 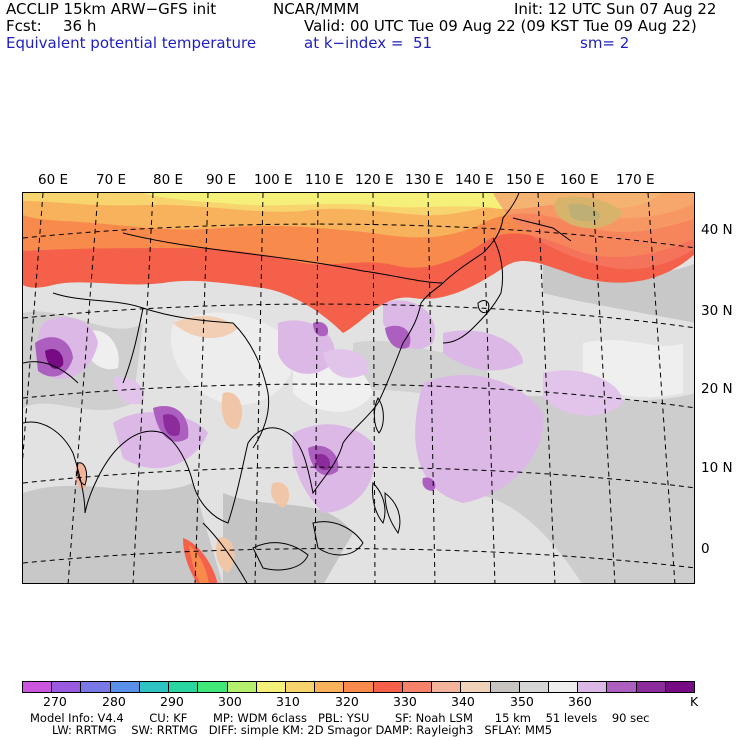 What do you see at coordinates (114, 701) in the screenshot?
I see `colorbar-tick: 280` at bounding box center [114, 701].